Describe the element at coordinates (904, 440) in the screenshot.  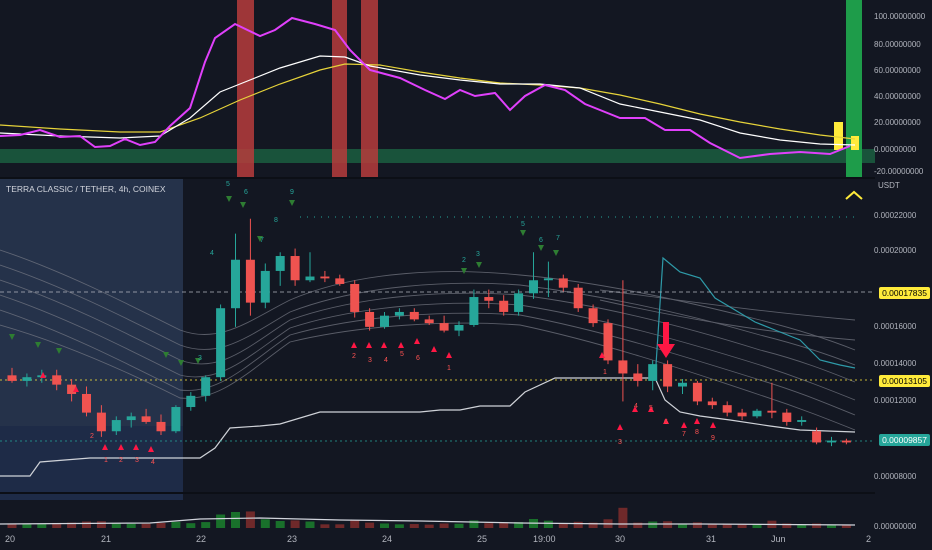
I see `price-tag: 0.00009857` at that location.